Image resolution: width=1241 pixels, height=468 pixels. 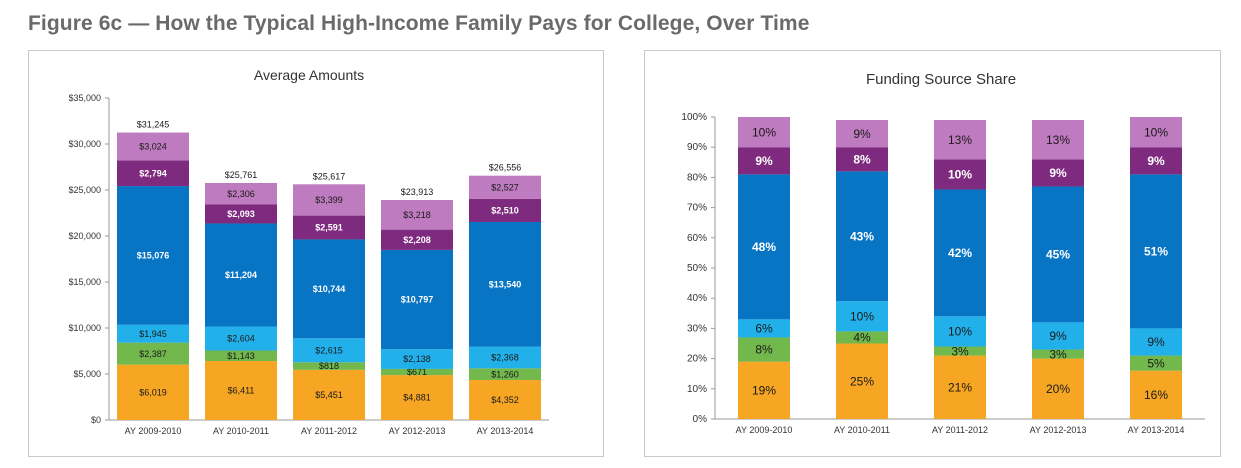 What do you see at coordinates (1058, 140) in the screenshot?
I see `data-label: 13%` at bounding box center [1058, 140].